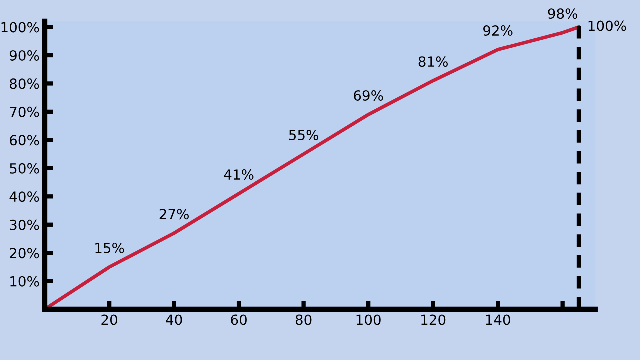  Describe the element at coordinates (174, 320) in the screenshot. I see `x-tick-label: 40` at that location.